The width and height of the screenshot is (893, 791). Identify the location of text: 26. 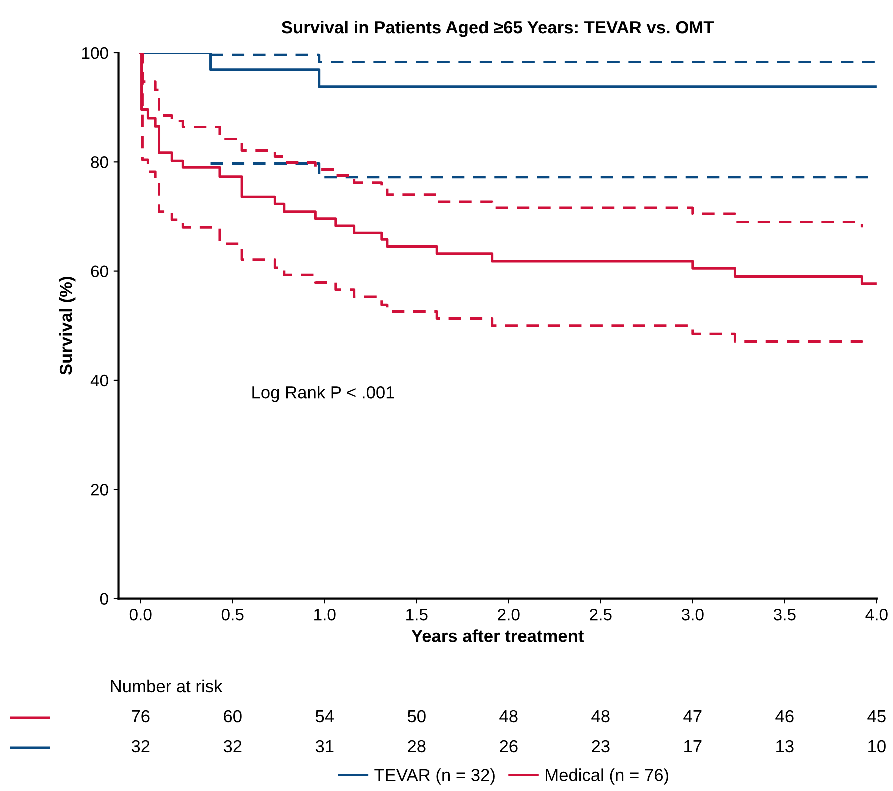
(509, 746).